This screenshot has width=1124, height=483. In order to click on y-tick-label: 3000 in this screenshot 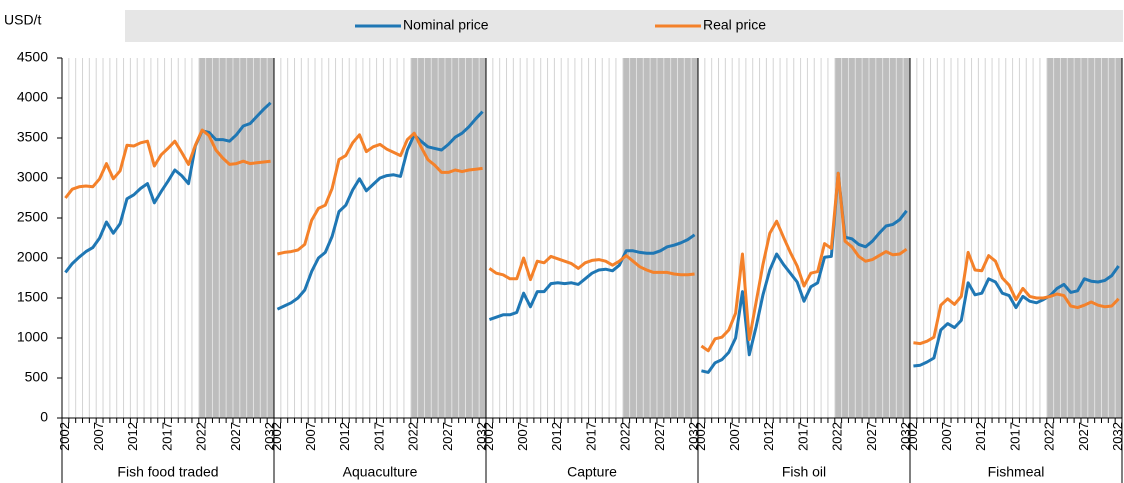, I will do `click(32, 177)`.